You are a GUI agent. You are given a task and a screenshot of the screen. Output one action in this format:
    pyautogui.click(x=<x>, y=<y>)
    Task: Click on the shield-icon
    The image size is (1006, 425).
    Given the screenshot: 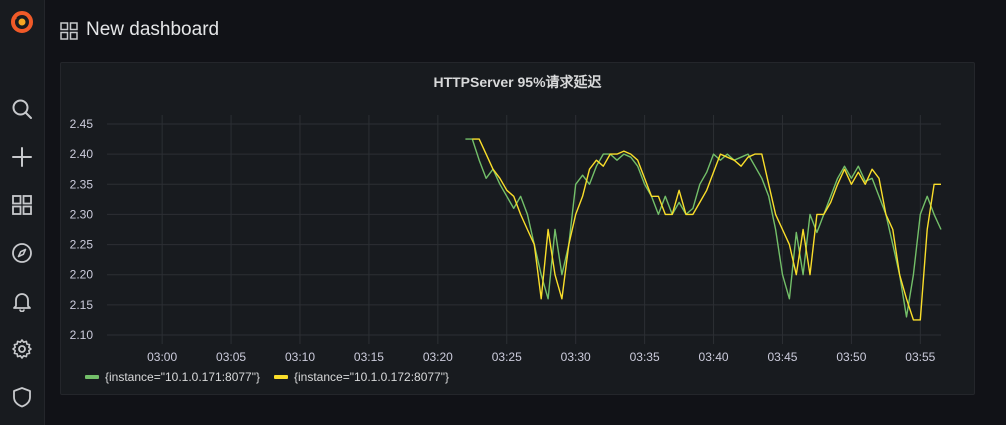 What is the action you would take?
    pyautogui.click(x=22, y=397)
    